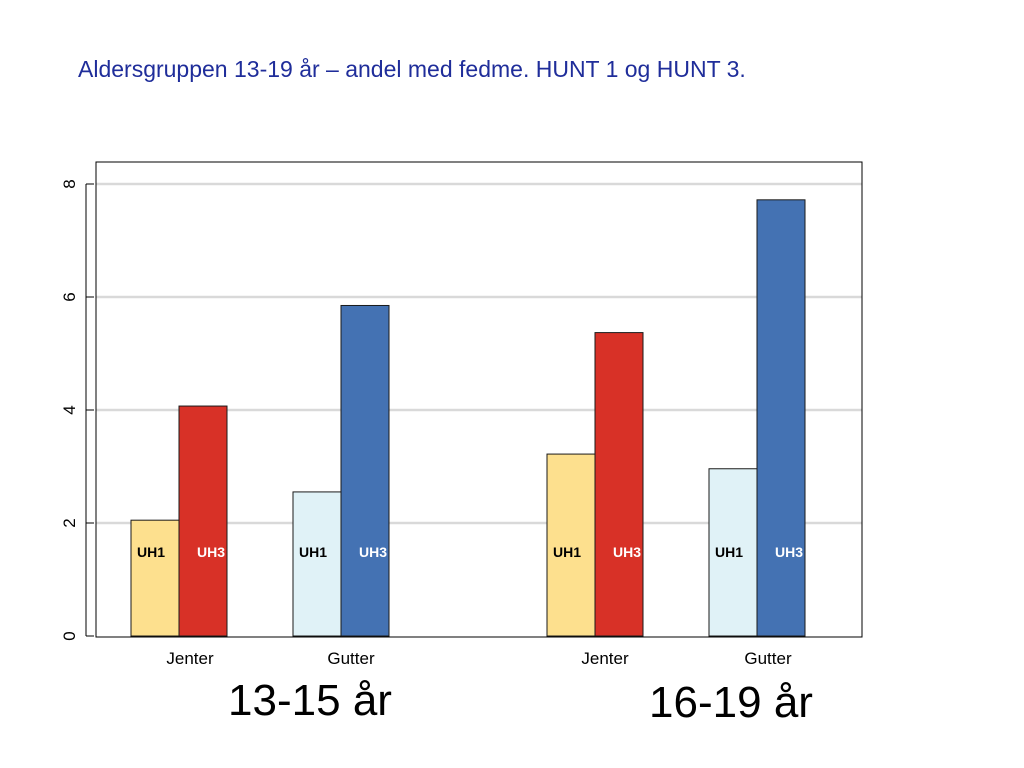  Describe the element at coordinates (69, 635) in the screenshot. I see `y-tick-label: 0` at that location.